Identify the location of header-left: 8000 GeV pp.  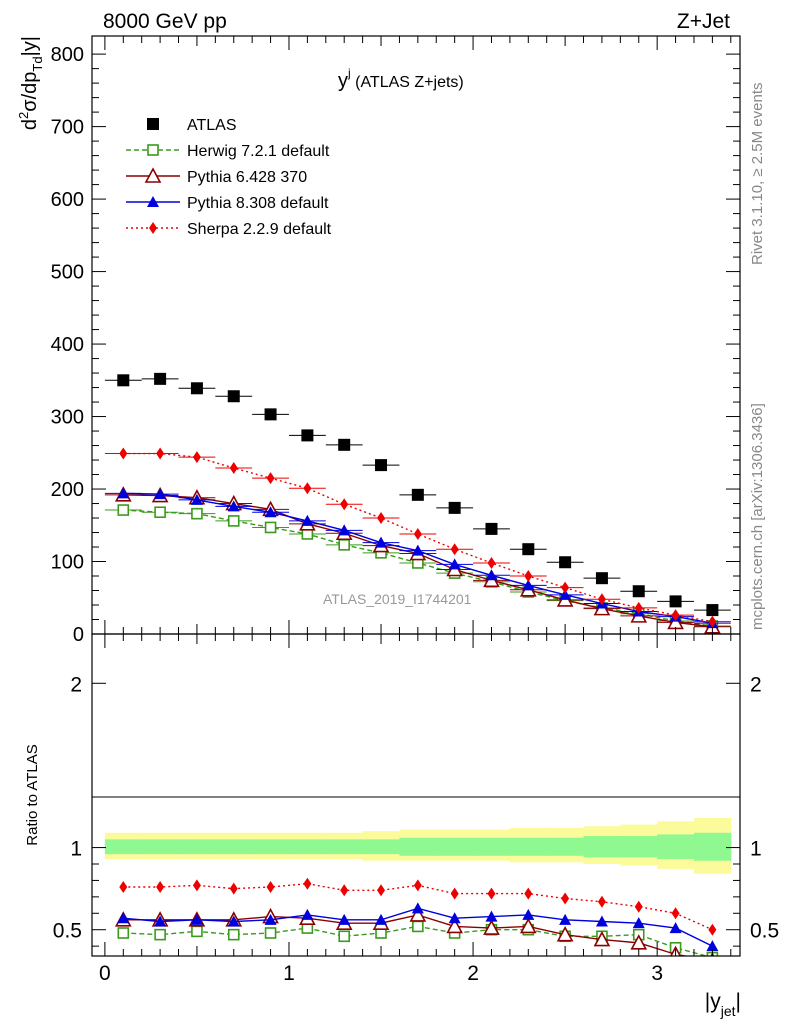
(165, 21).